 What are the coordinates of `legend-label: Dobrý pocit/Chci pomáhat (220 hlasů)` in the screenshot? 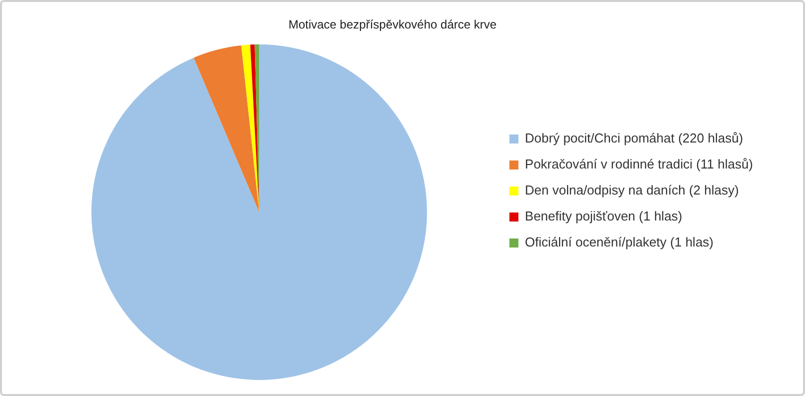 It's located at (634, 138).